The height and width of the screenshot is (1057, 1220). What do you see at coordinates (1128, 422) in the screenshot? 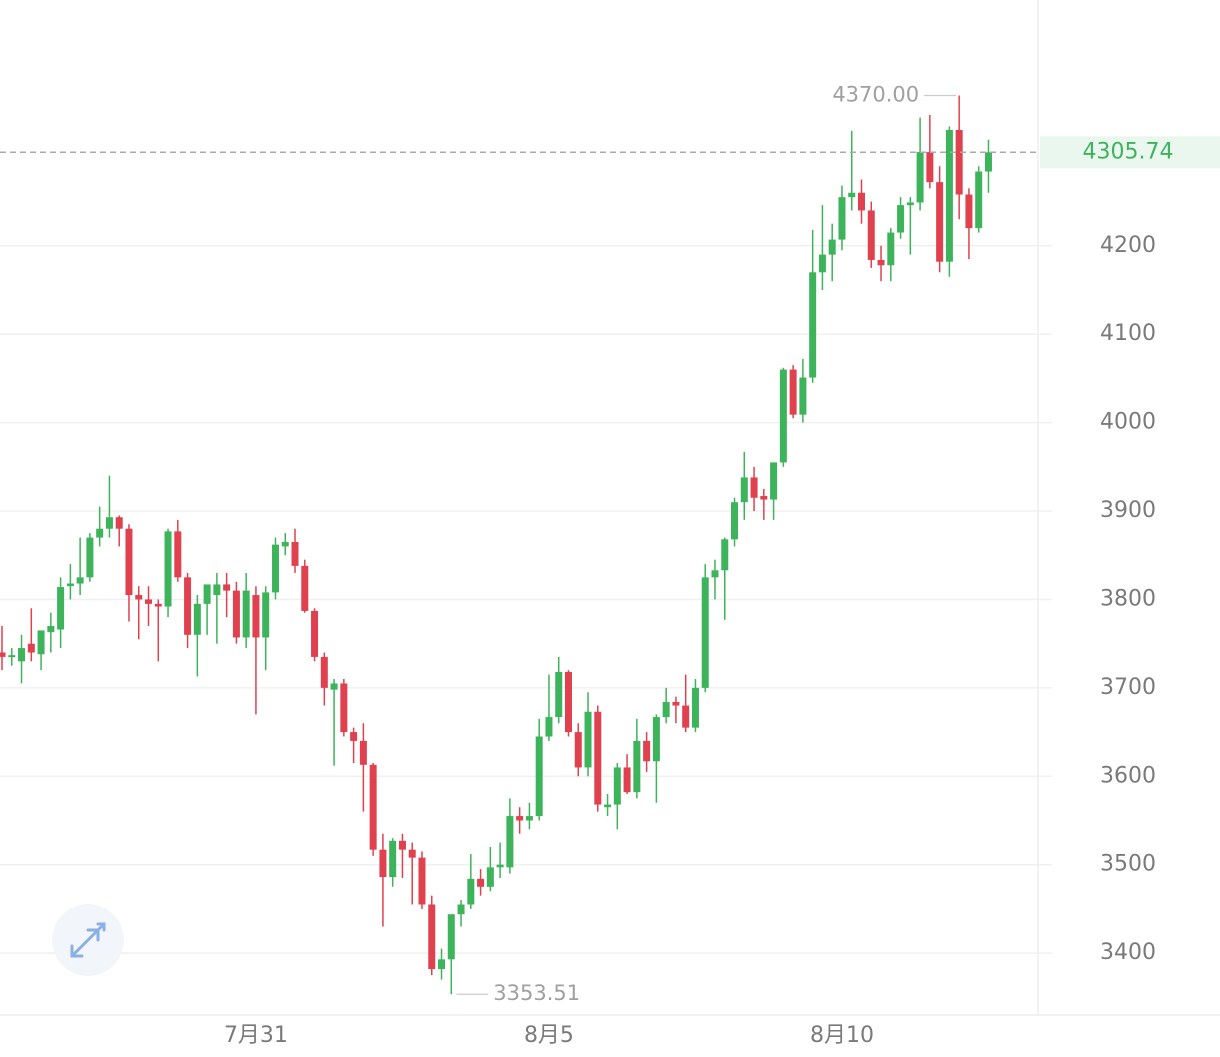
I see `y-tick-label: 4000` at bounding box center [1128, 422].